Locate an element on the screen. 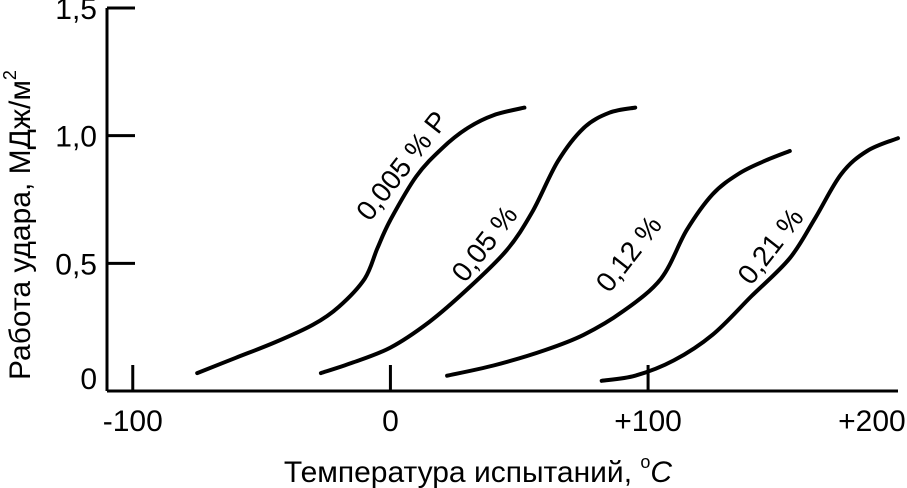 This screenshot has width=907, height=488. x-tick-label: +200 is located at coordinates (872, 421).